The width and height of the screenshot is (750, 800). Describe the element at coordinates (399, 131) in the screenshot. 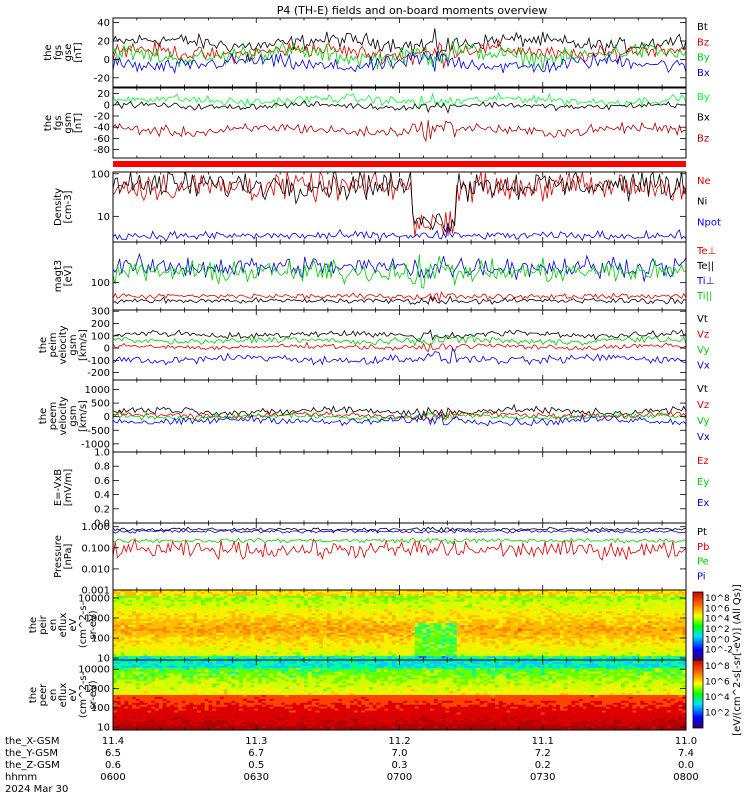

I see `series-fgs_gsm-Bz` at that location.